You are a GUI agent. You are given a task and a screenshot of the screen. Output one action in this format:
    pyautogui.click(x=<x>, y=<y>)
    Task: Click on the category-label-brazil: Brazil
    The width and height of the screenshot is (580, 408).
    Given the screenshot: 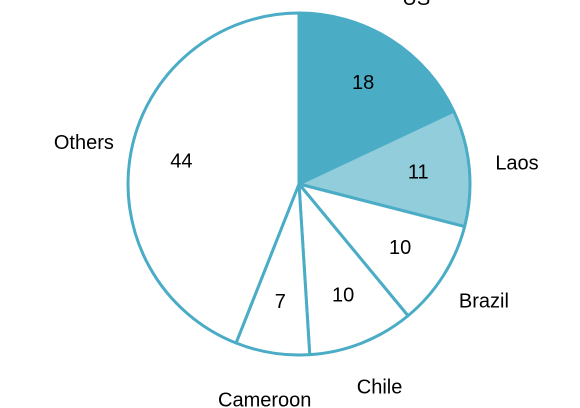 What is the action you would take?
    pyautogui.click(x=484, y=301)
    